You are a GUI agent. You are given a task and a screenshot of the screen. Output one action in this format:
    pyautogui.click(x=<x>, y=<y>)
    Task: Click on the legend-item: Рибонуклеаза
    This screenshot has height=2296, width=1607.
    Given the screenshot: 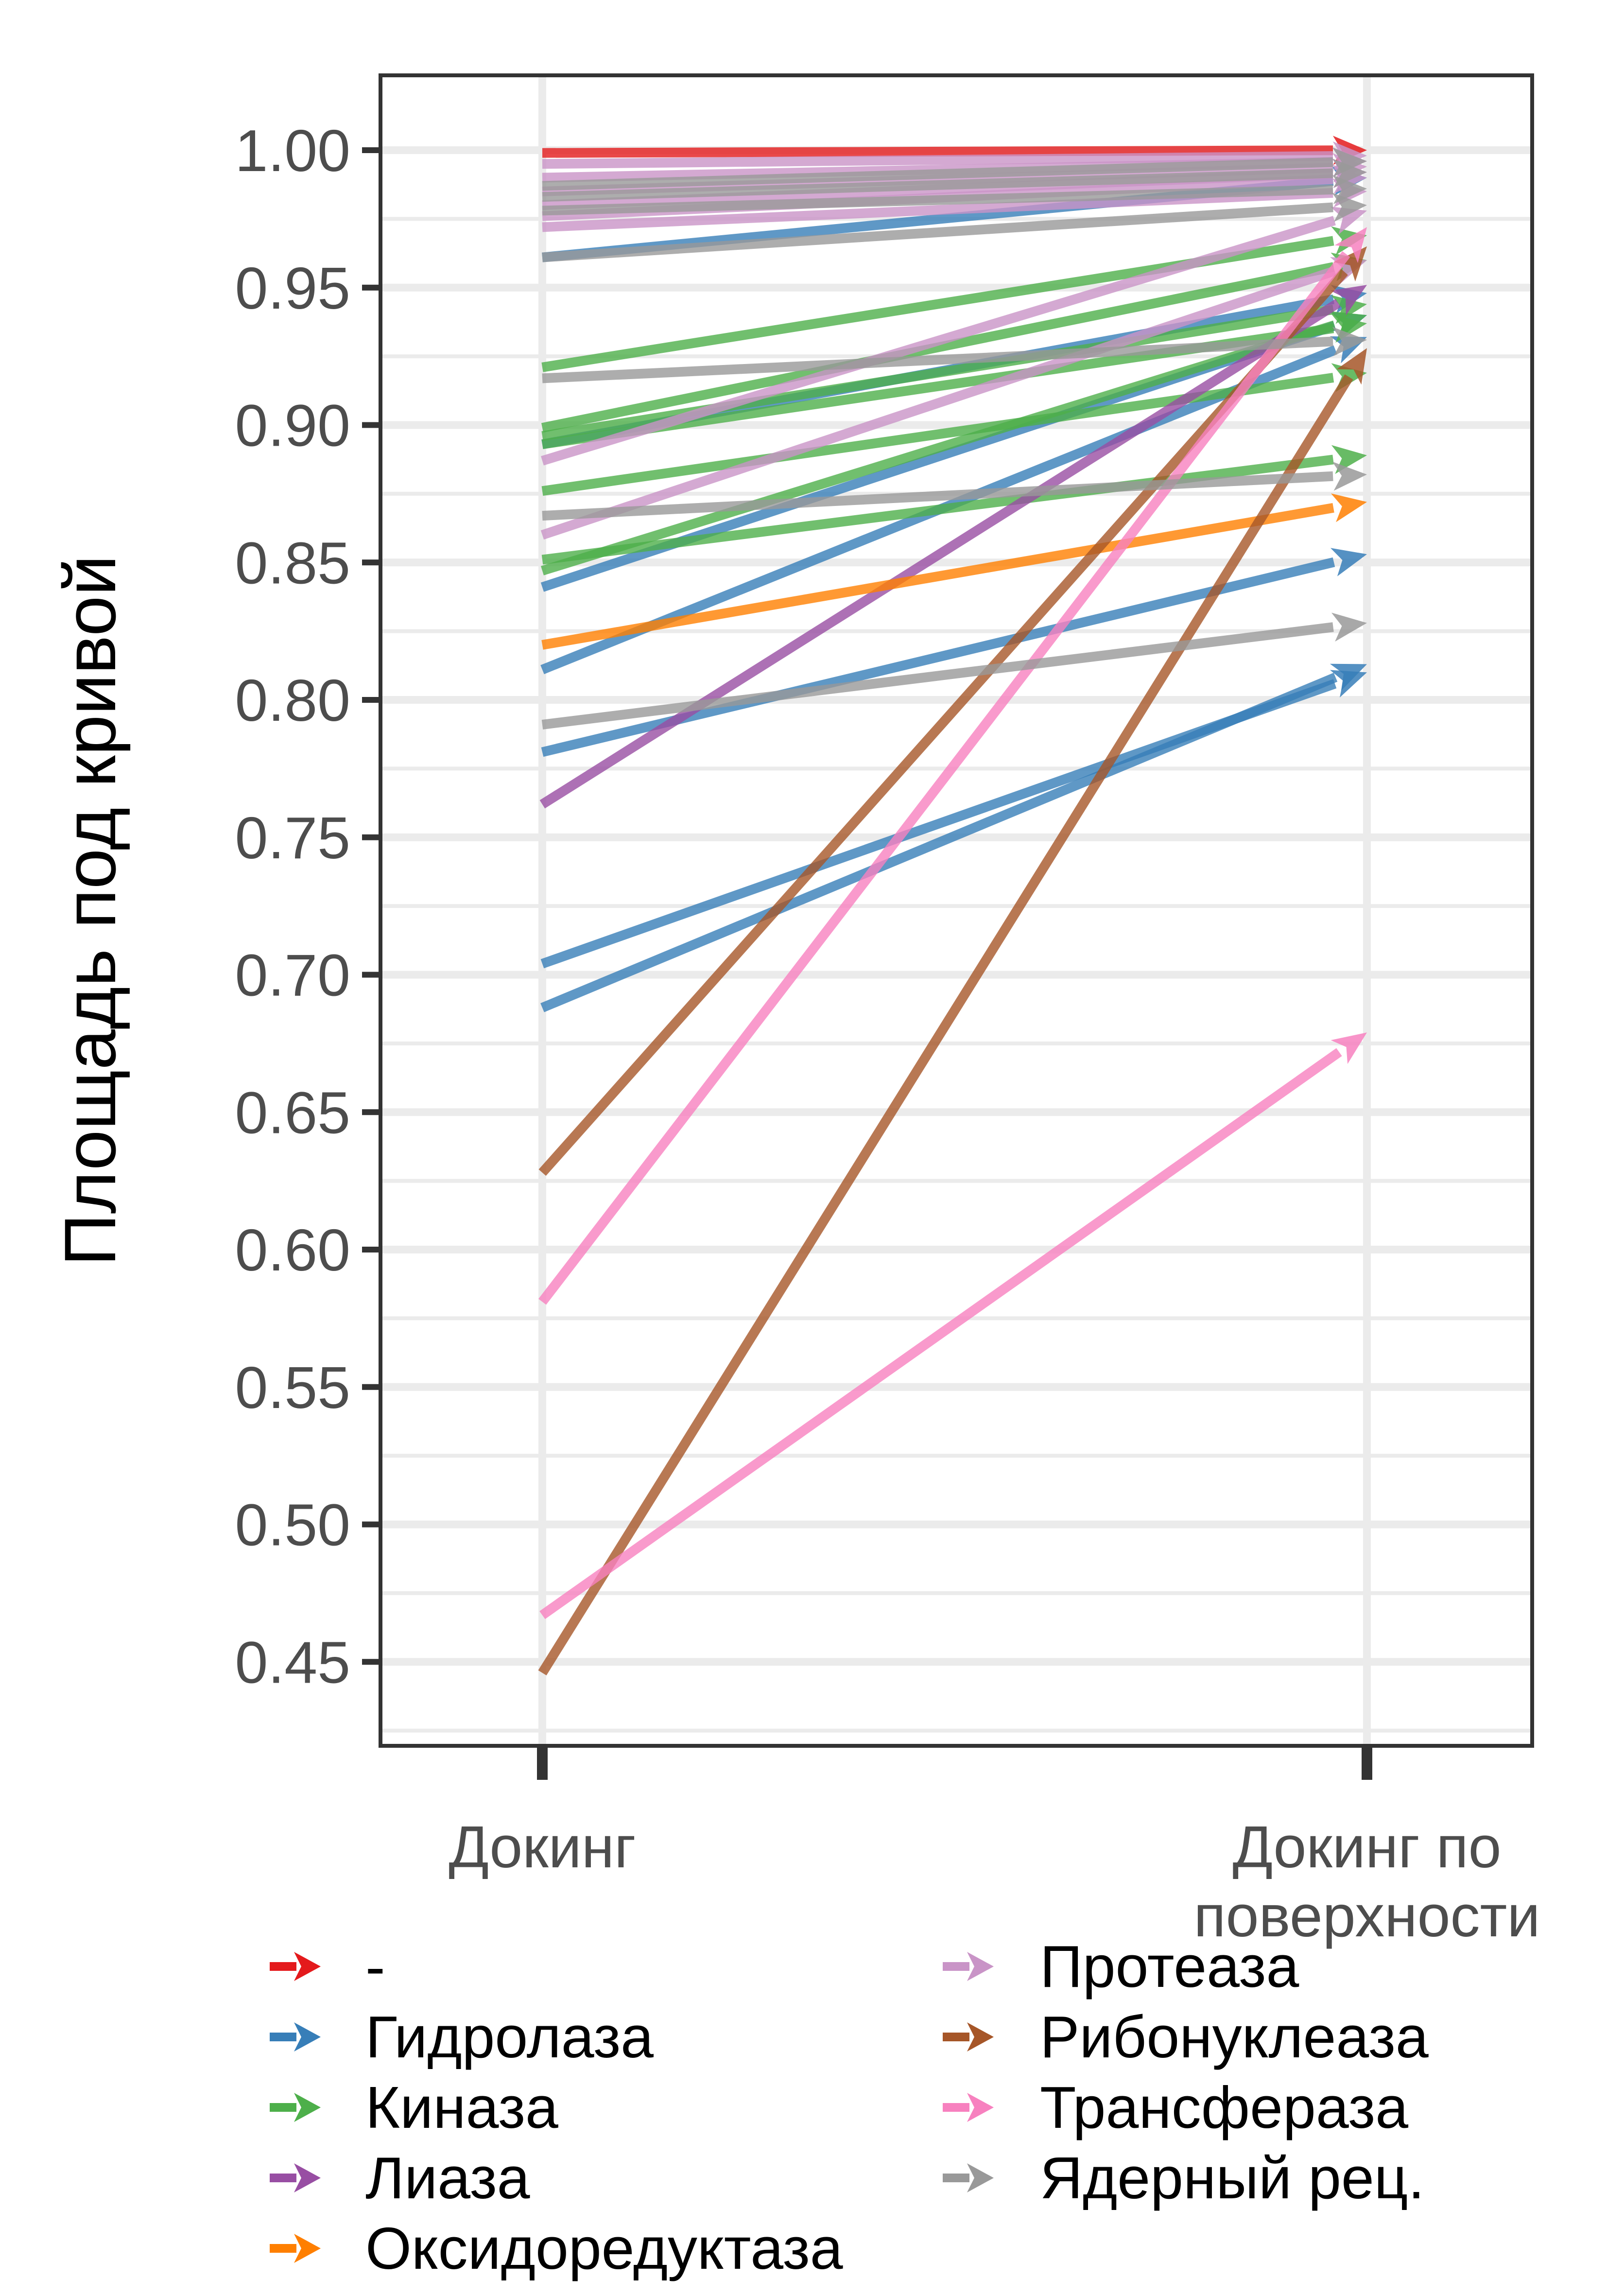 What is the action you would take?
    pyautogui.click(x=1186, y=2037)
    